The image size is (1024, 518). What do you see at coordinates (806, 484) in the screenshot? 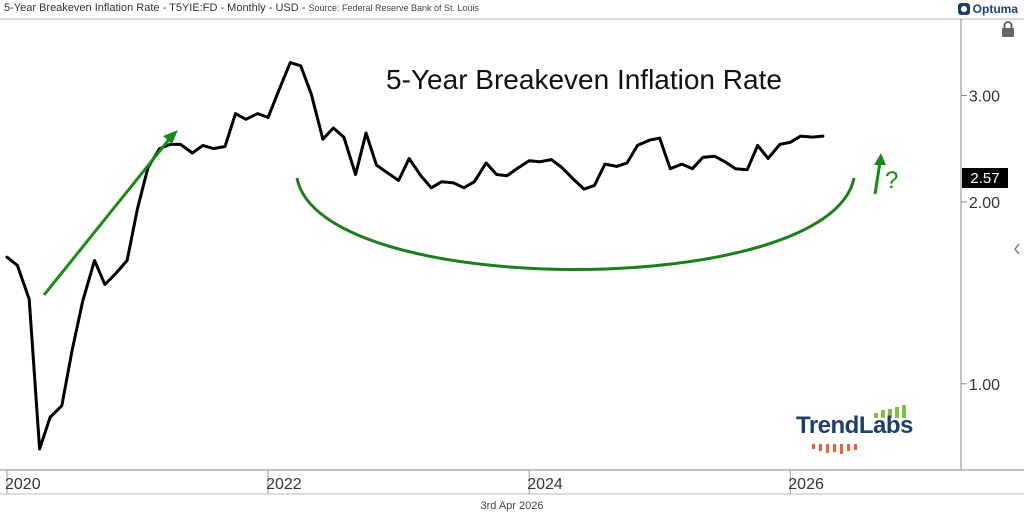
I see `x-tick-label: 2026` at bounding box center [806, 484].